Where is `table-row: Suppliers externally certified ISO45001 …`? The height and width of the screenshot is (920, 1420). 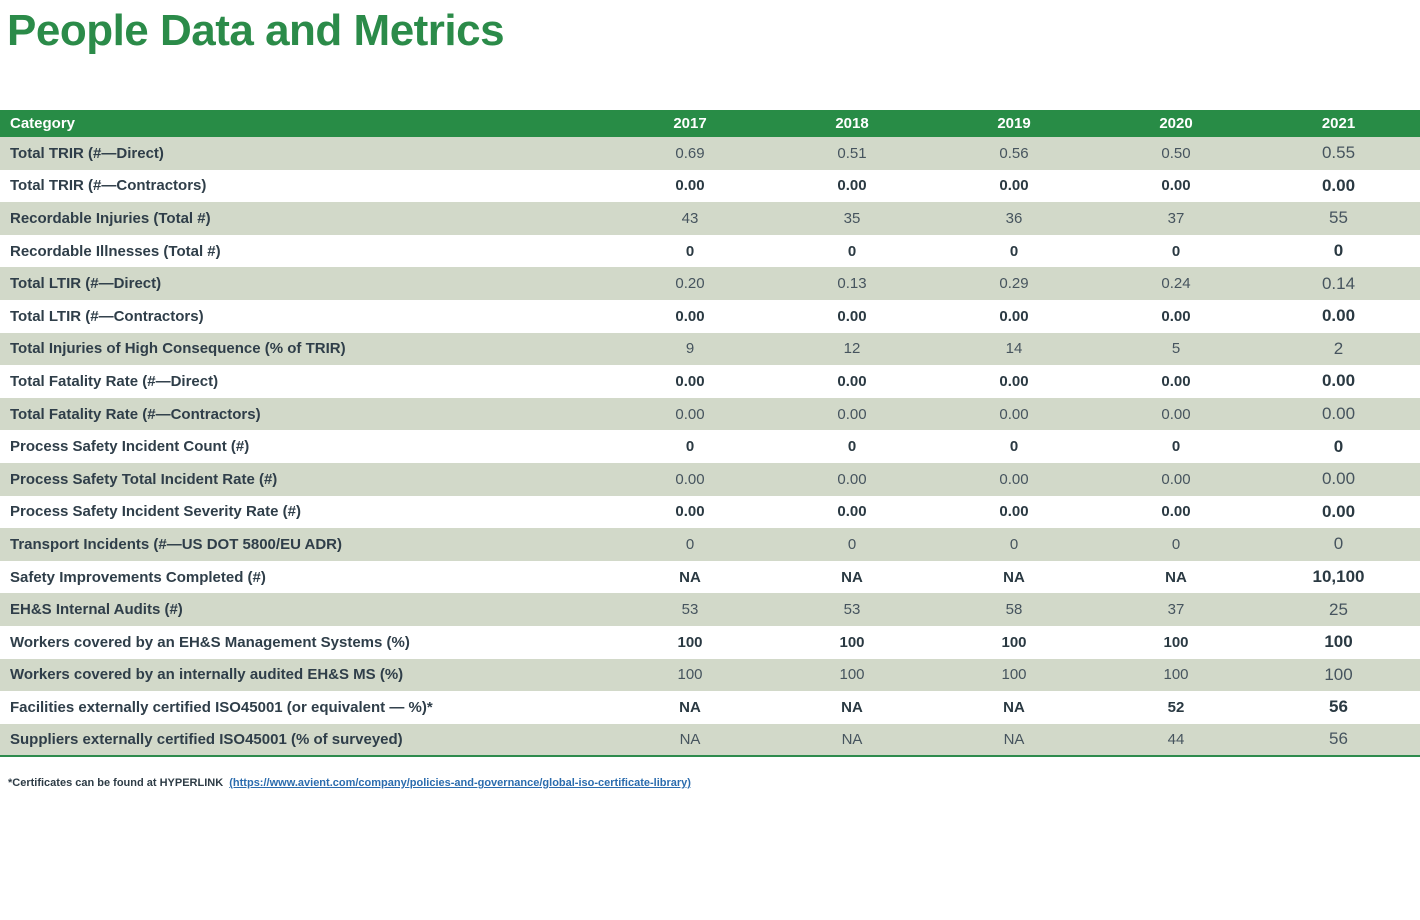
table-row: Suppliers externally certified ISO45001 … is located at coordinates (710, 740).